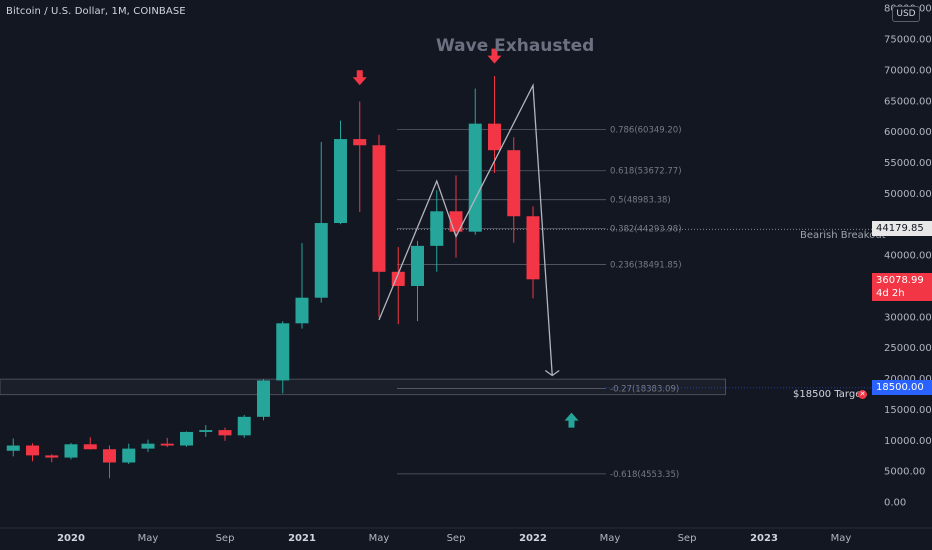  I want to click on y-tick-label: 60000.00, so click(908, 132).